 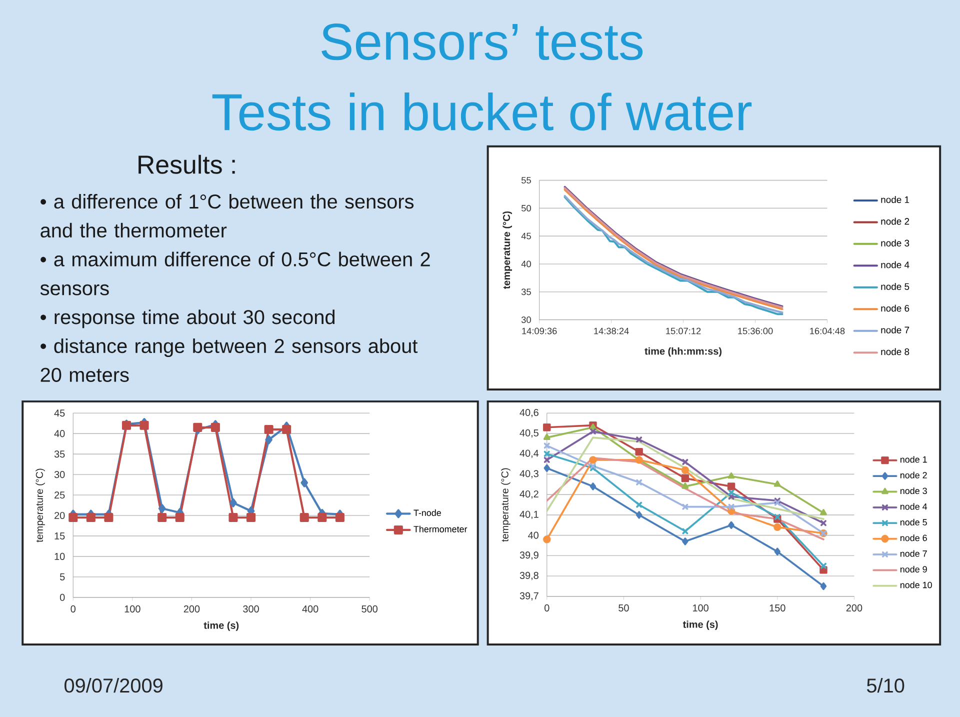 I want to click on y-tick-label: 15, so click(x=59, y=536).